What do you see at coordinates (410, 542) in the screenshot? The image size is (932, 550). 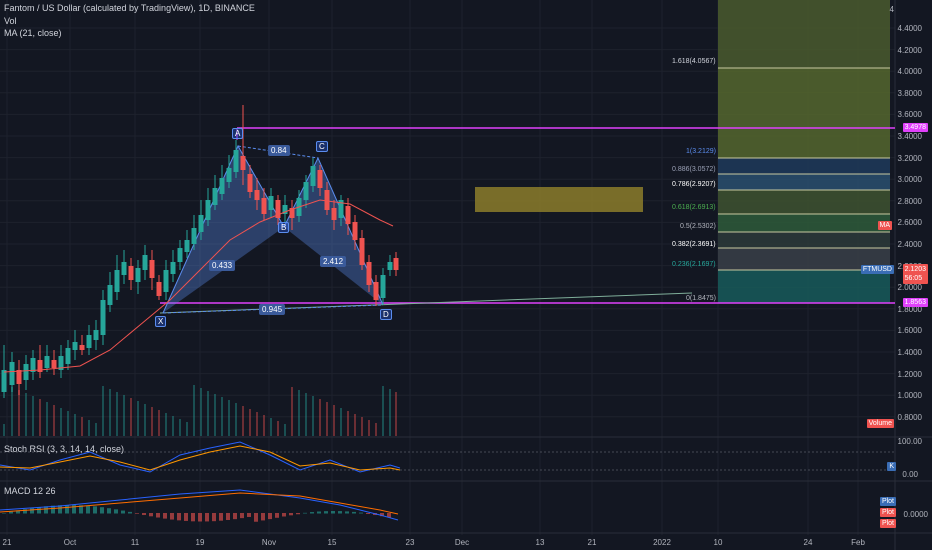 I see `date-axis-label: 23` at bounding box center [410, 542].